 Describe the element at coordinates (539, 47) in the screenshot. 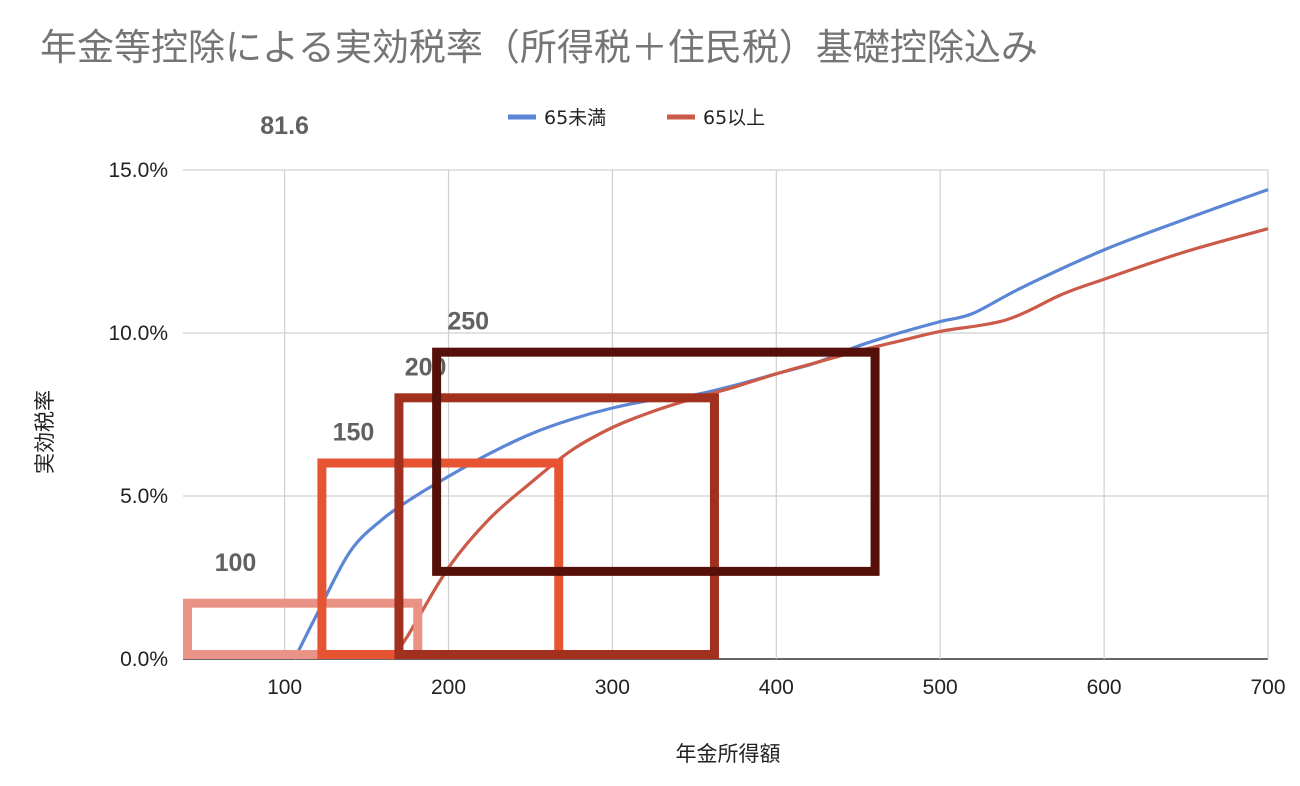

I see `chart-title: 年金等控除による実効税率（所得税＋住民税）基礎控除込み` at that location.